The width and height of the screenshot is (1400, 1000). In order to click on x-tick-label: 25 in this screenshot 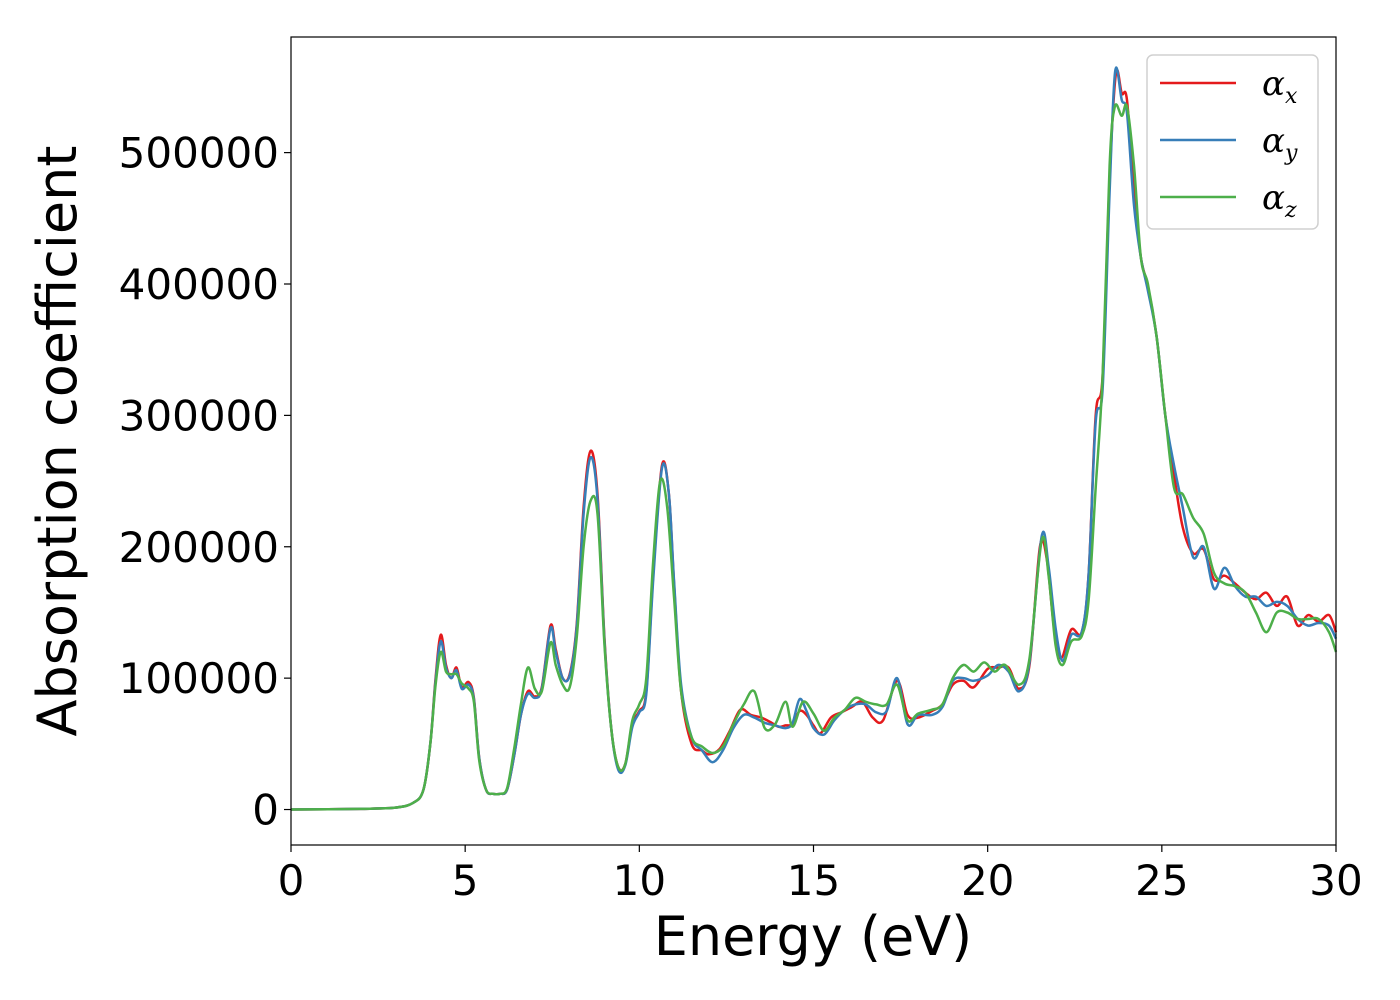, I will do `click(1161, 880)`.